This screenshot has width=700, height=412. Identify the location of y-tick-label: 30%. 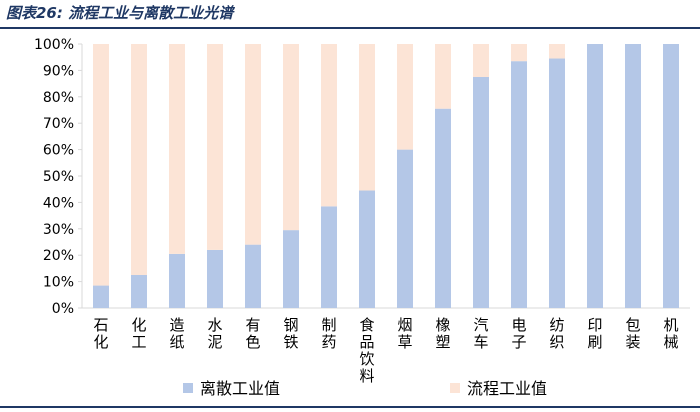
(58, 230).